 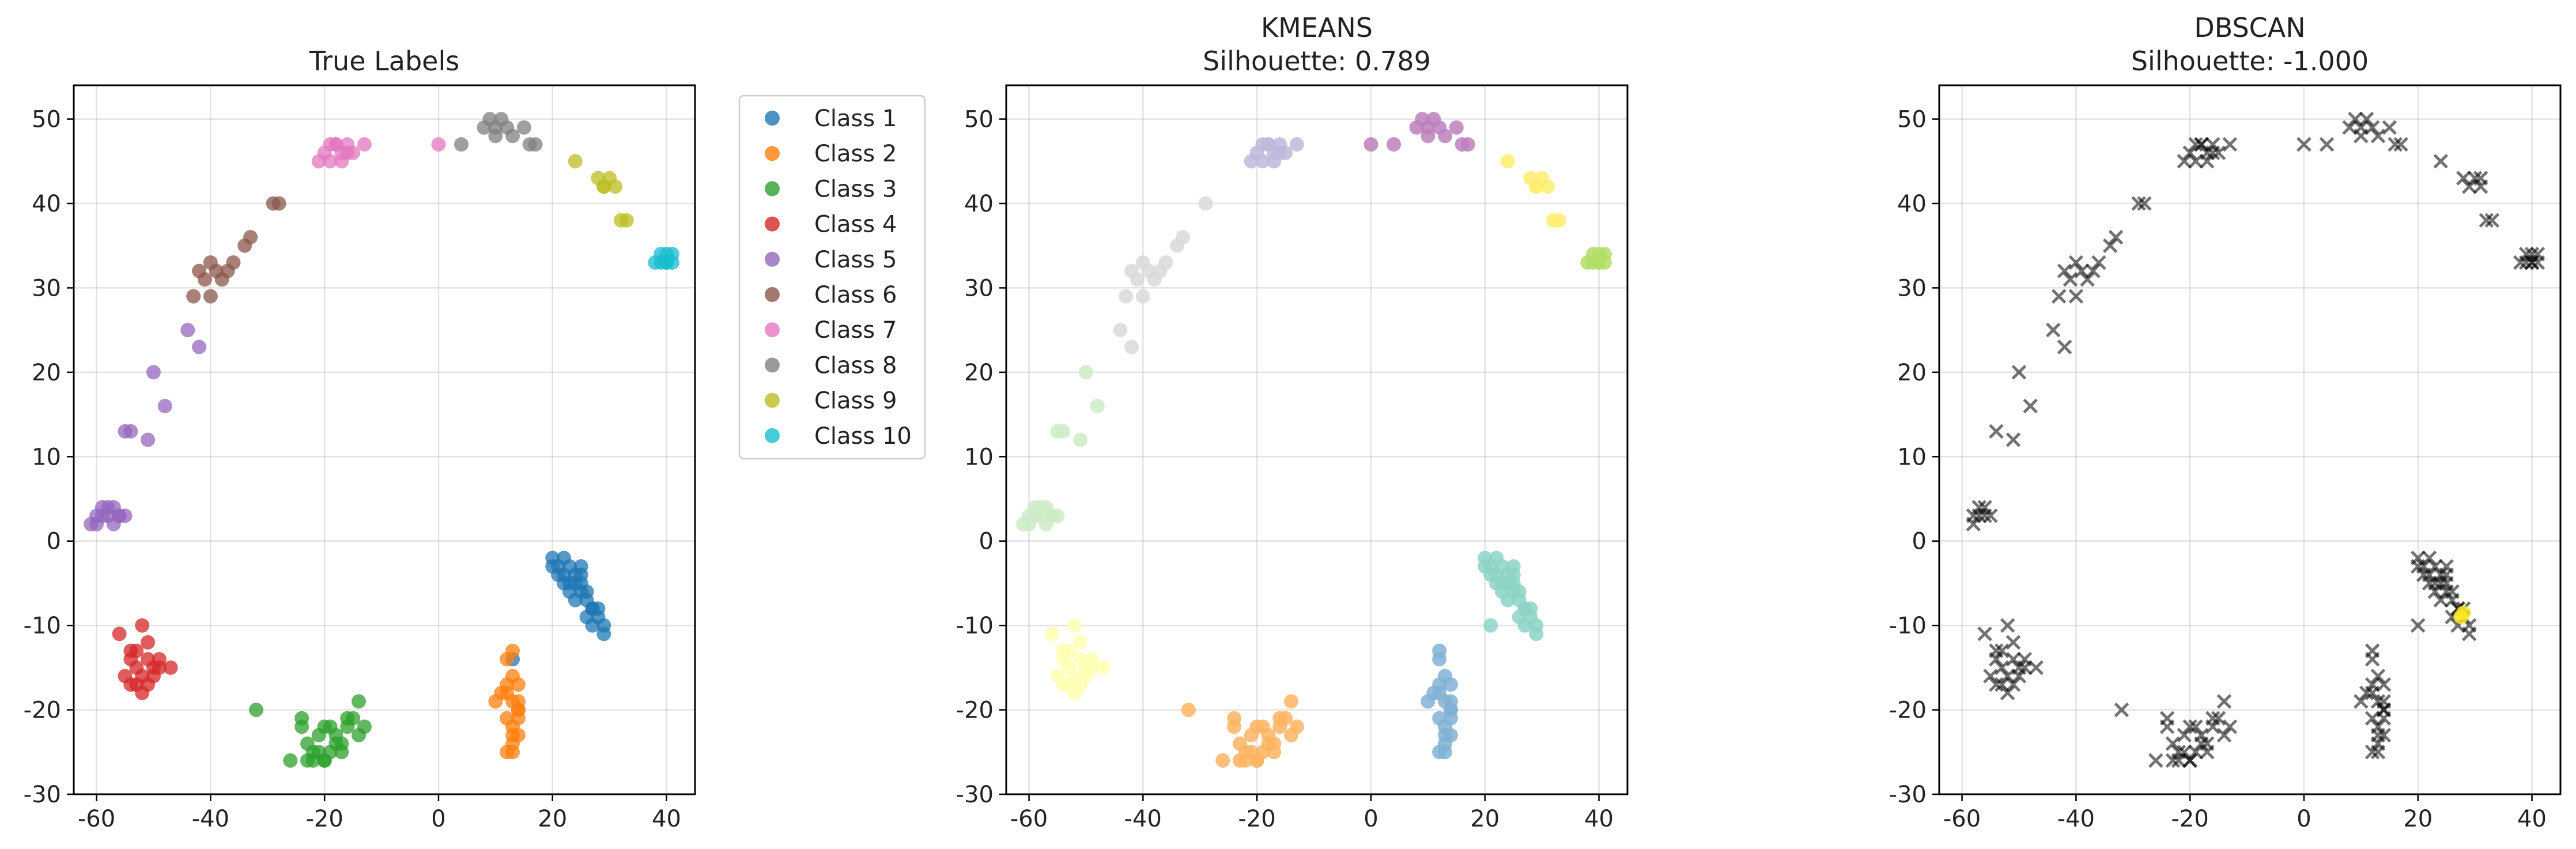 I want to click on legend-label: Class 8, so click(x=855, y=365).